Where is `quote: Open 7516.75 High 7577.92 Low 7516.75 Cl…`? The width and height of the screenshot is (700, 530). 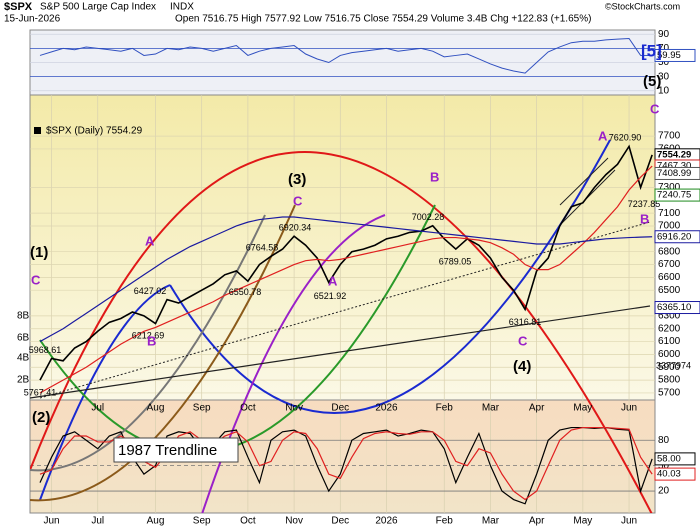 quote: Open 7516.75 High 7577.92 Low 7516.75 Cl… is located at coordinates (383, 19).